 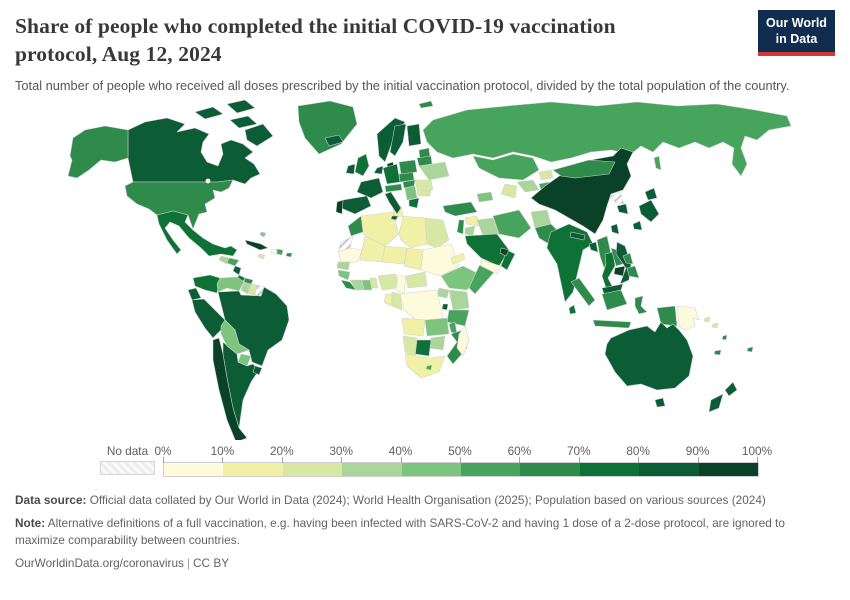 What do you see at coordinates (460, 227) in the screenshot?
I see `country-israel-lebanon` at bounding box center [460, 227].